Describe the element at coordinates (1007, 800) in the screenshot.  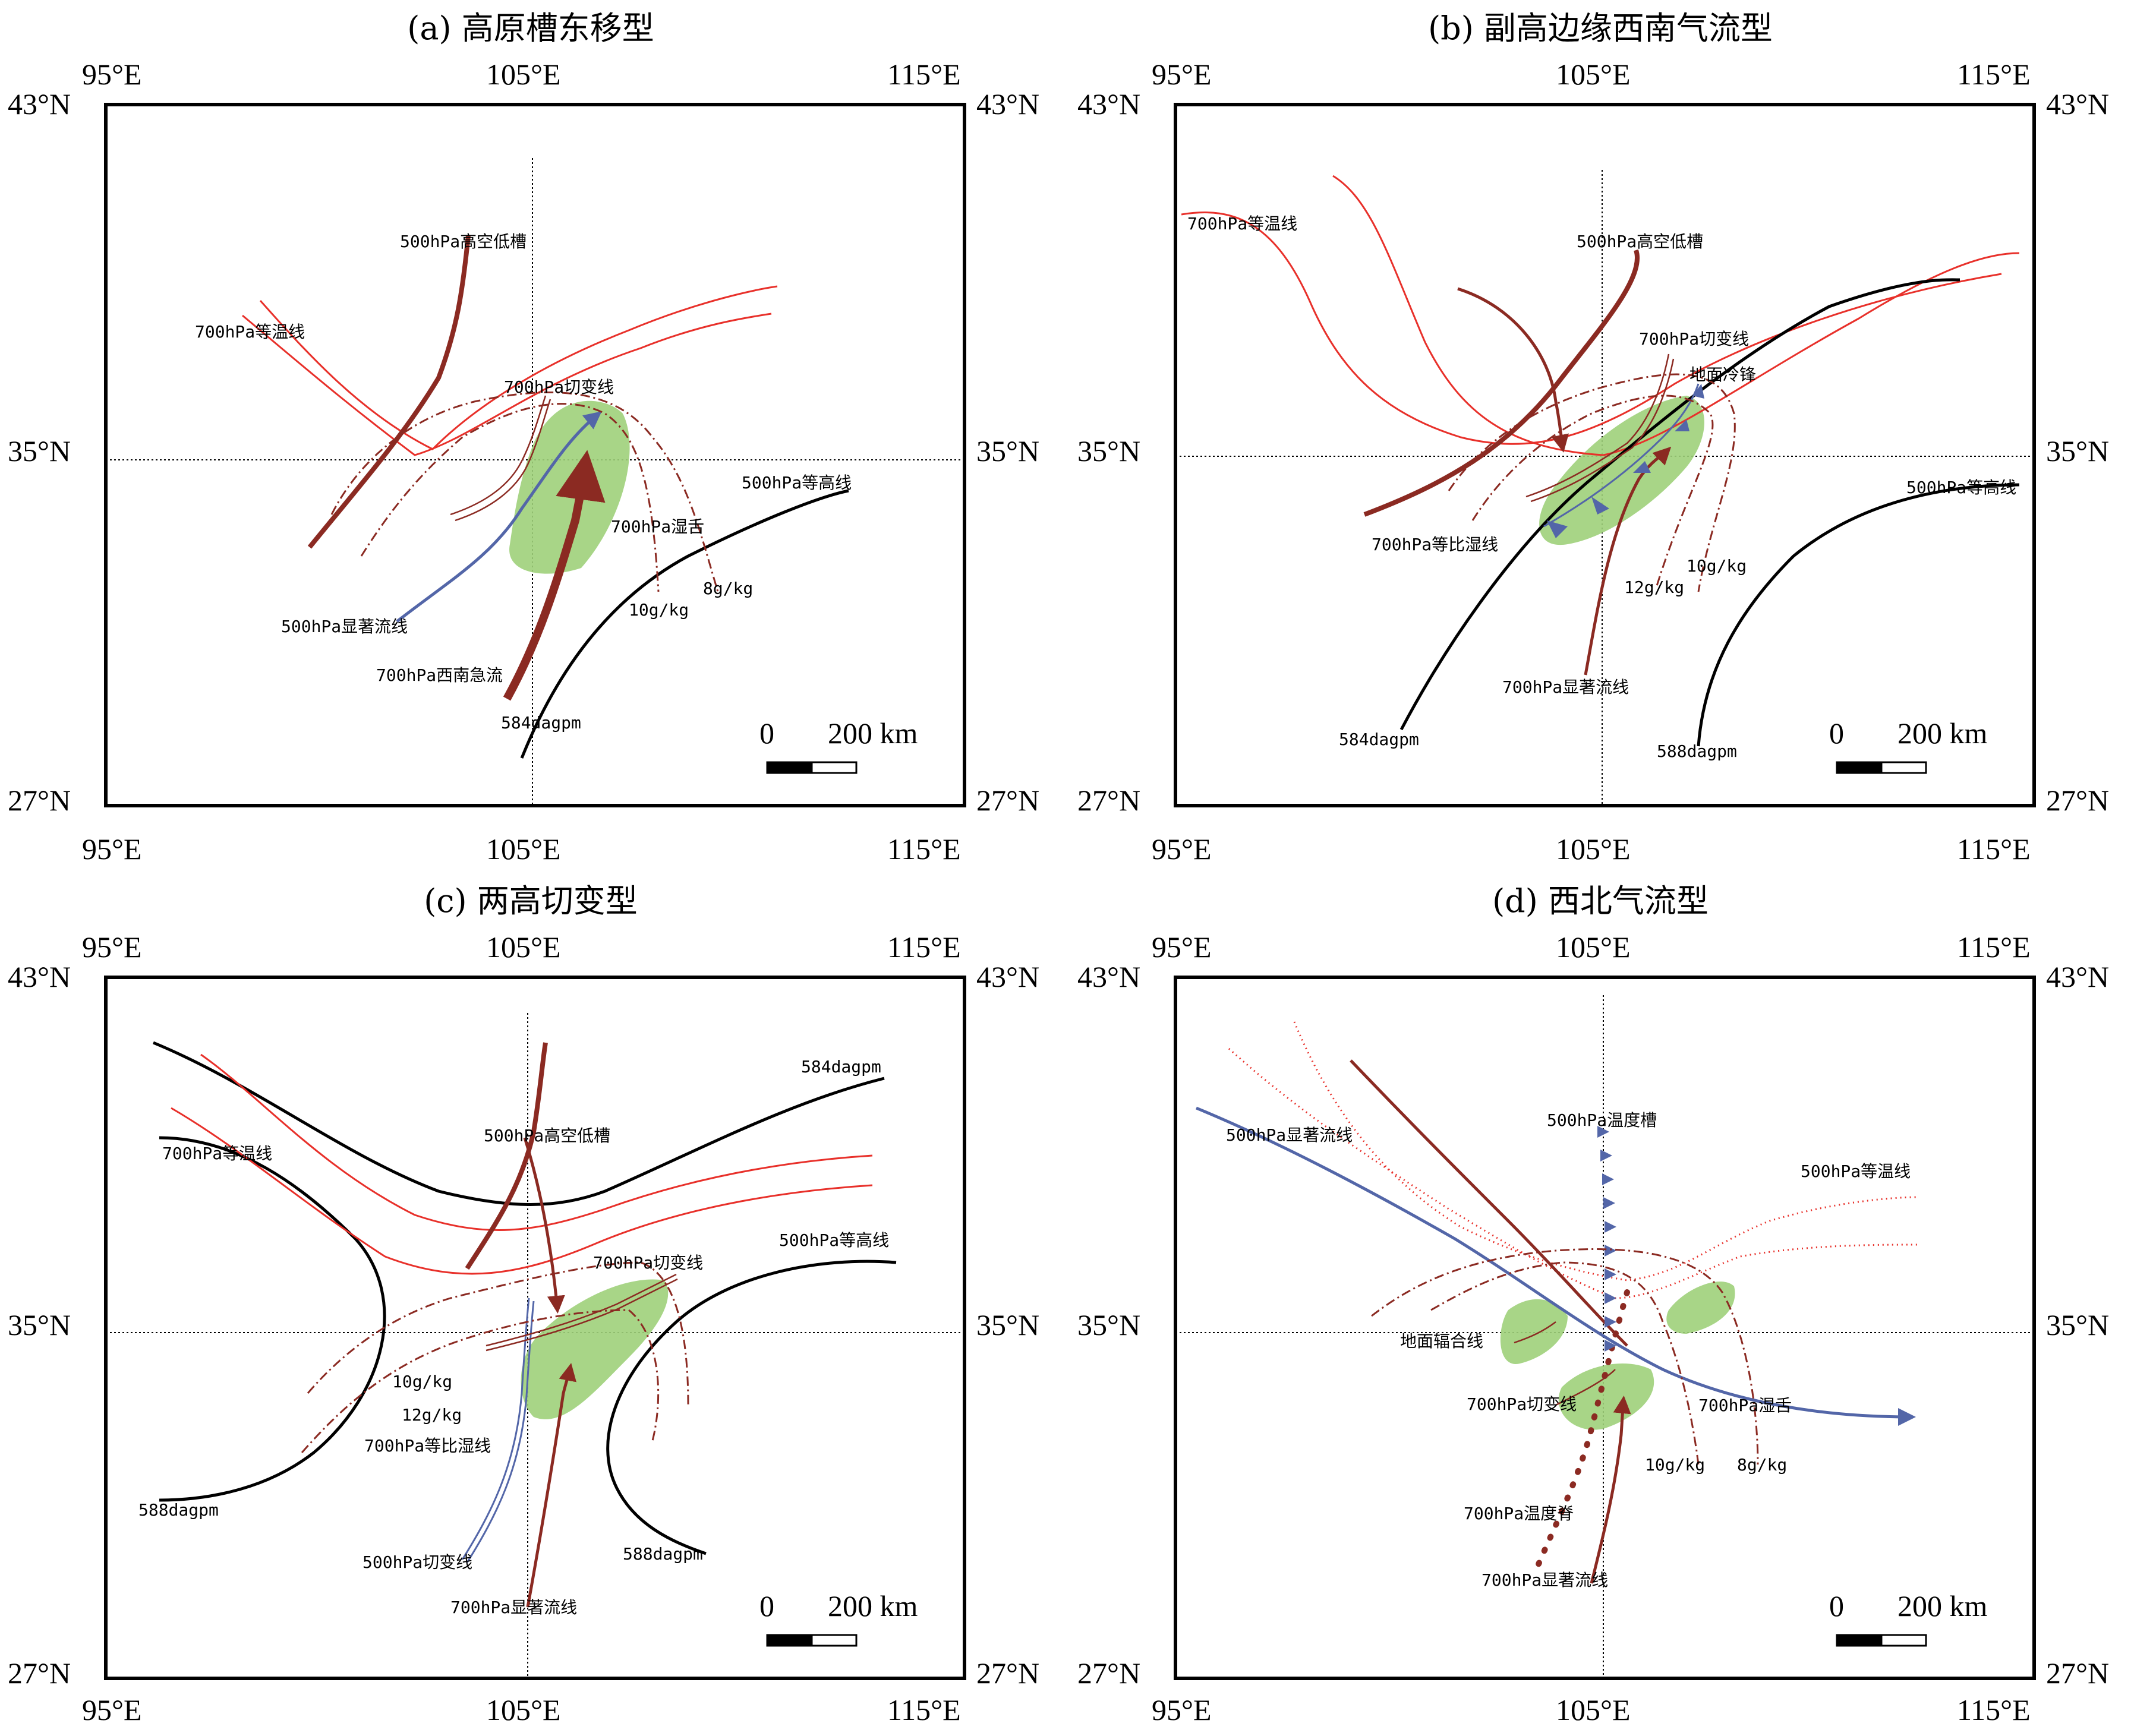
I see `lat-label-right-27: 27°N` at that location.